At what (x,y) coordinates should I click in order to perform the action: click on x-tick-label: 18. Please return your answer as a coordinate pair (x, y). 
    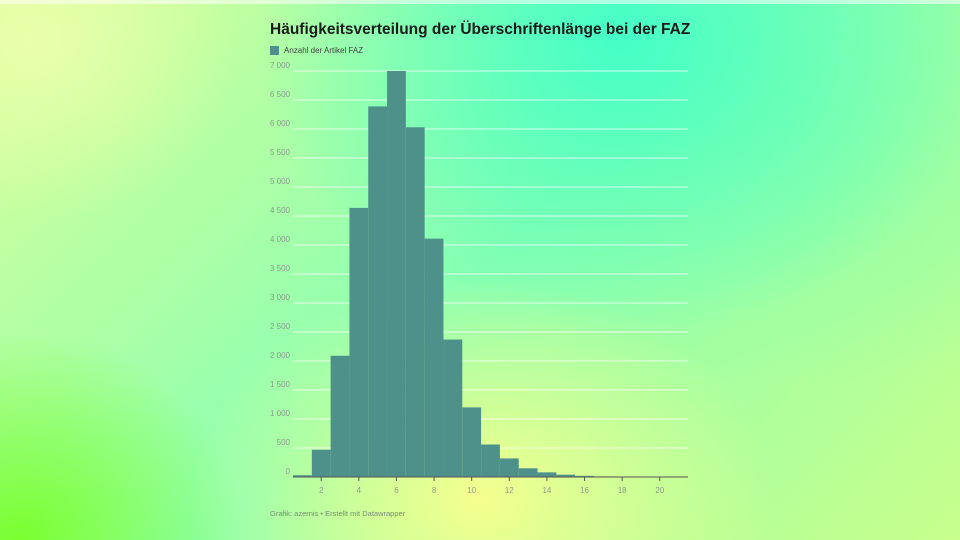
    Looking at the image, I should click on (622, 490).